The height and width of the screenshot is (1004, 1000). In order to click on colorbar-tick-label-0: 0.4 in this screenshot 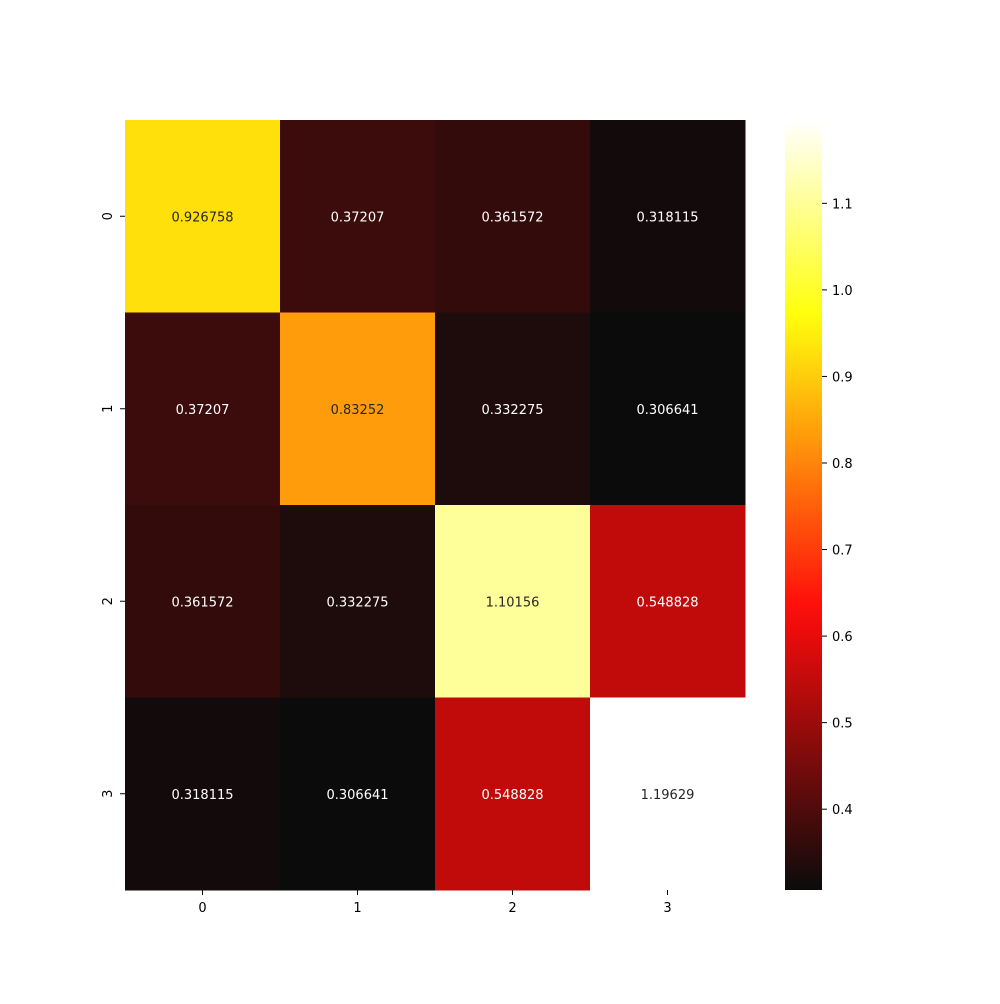, I will do `click(842, 810)`.